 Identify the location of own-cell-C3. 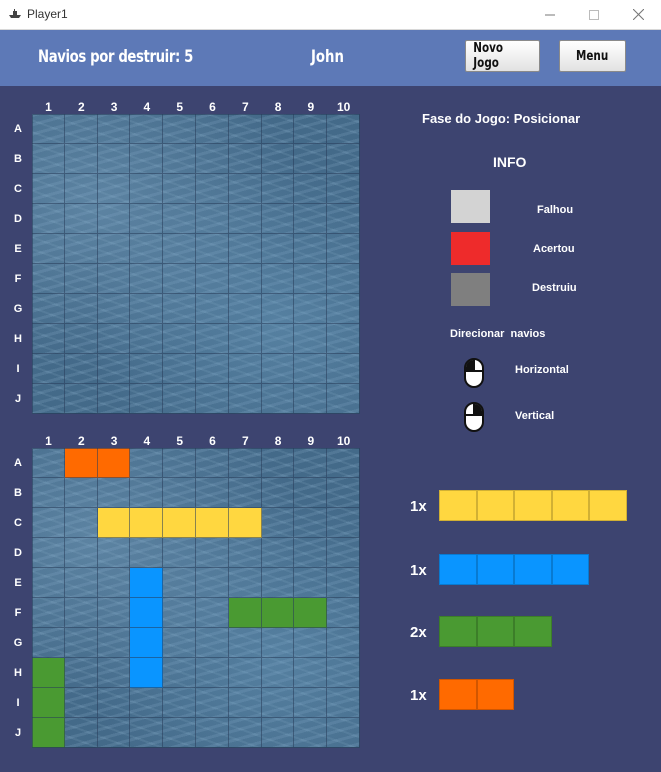
(114, 523).